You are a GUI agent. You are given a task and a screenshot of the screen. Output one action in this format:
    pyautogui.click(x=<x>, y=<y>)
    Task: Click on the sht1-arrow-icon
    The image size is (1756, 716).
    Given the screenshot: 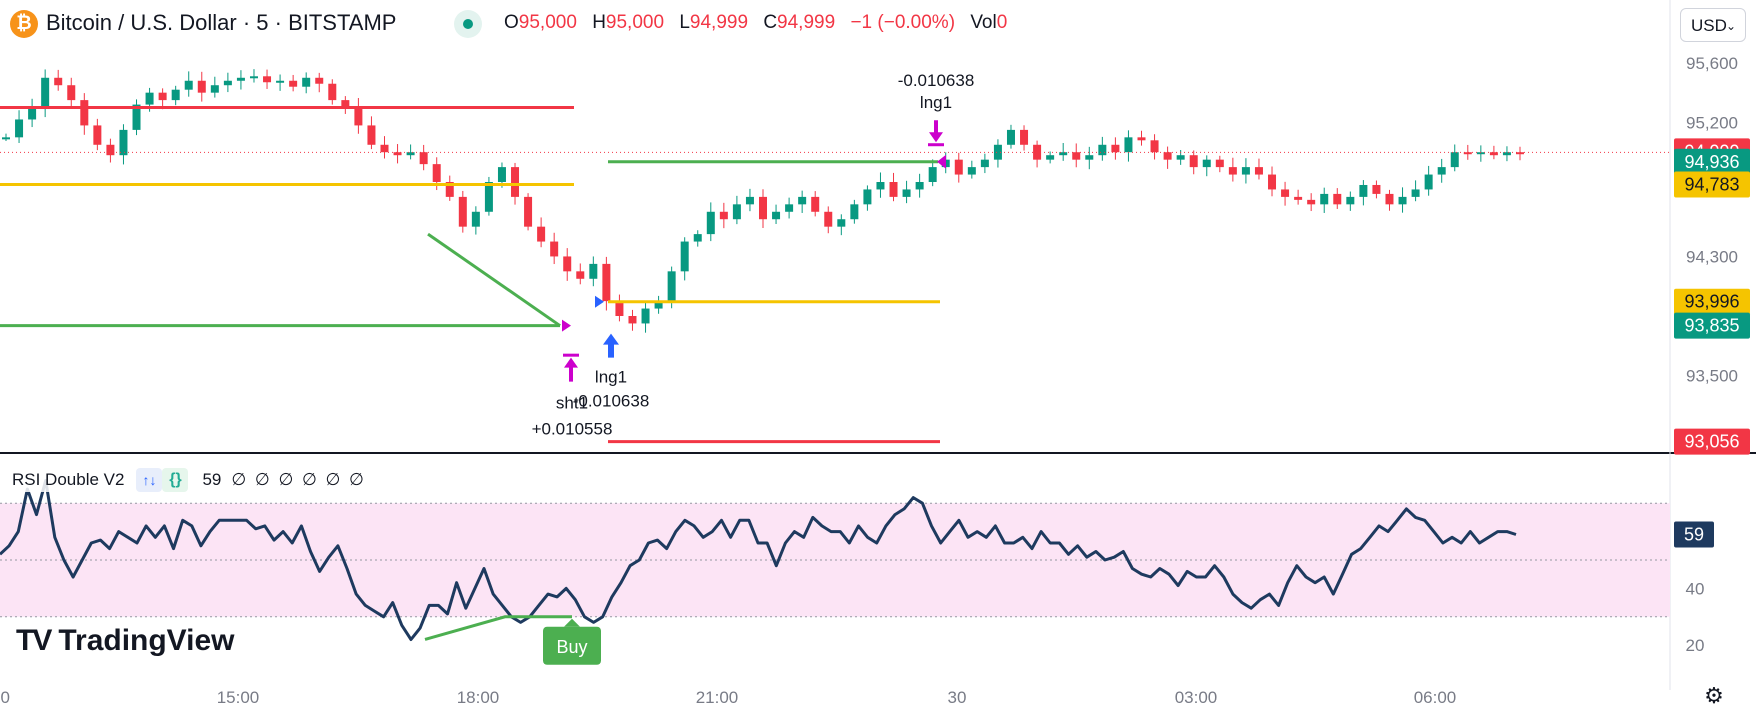 What is the action you would take?
    pyautogui.click(x=571, y=369)
    